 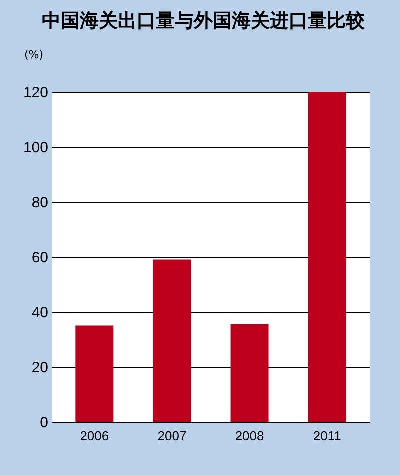 I want to click on y-tick-label: 100, so click(x=35, y=148).